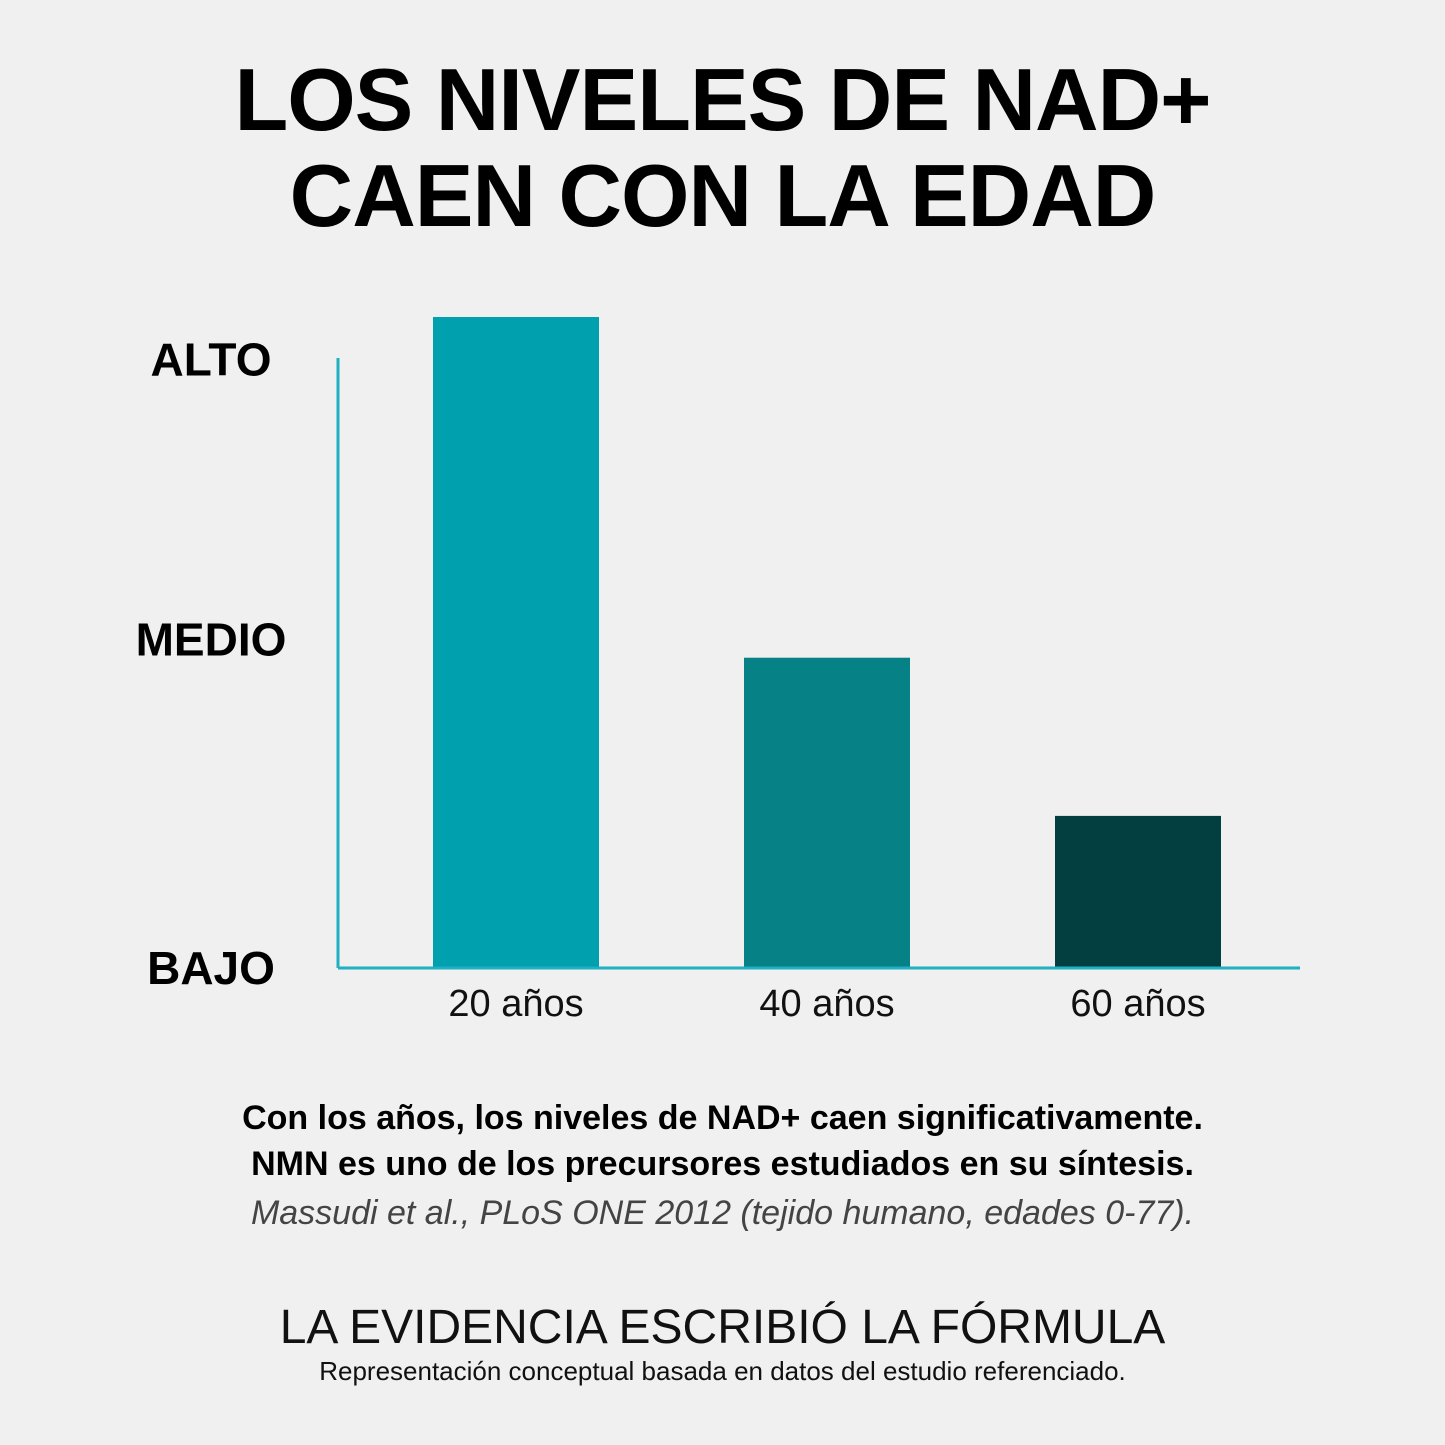 The width and height of the screenshot is (1445, 1445). Describe the element at coordinates (1137, 1004) in the screenshot. I see `x-tick-label-3: 60 años` at that location.